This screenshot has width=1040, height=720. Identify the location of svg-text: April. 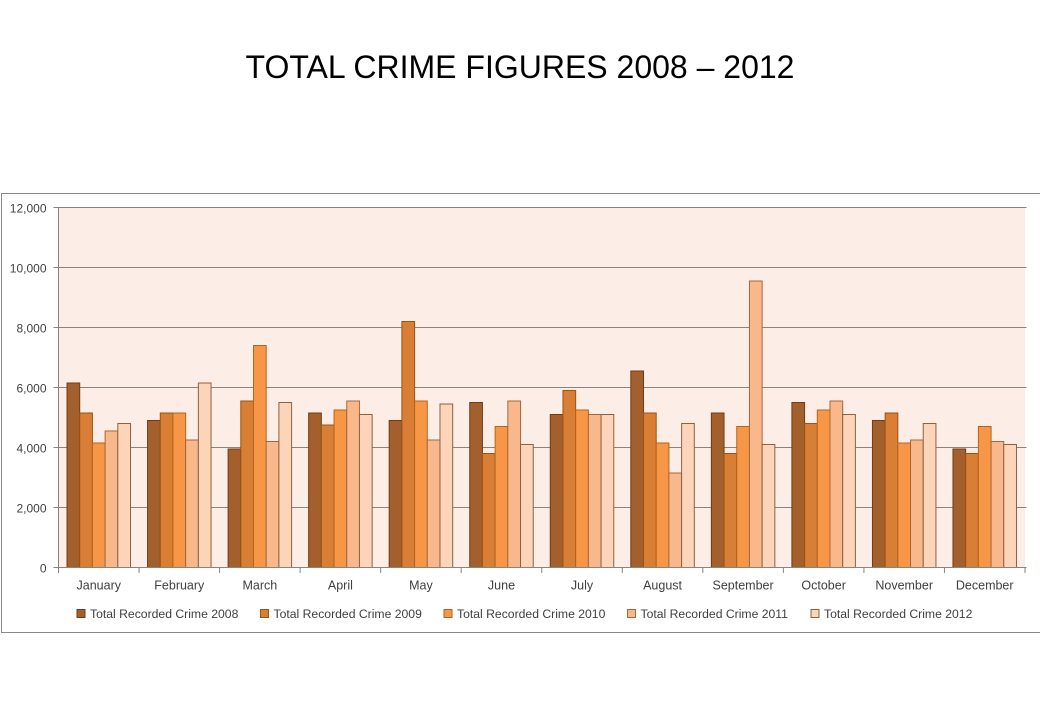
(340, 586).